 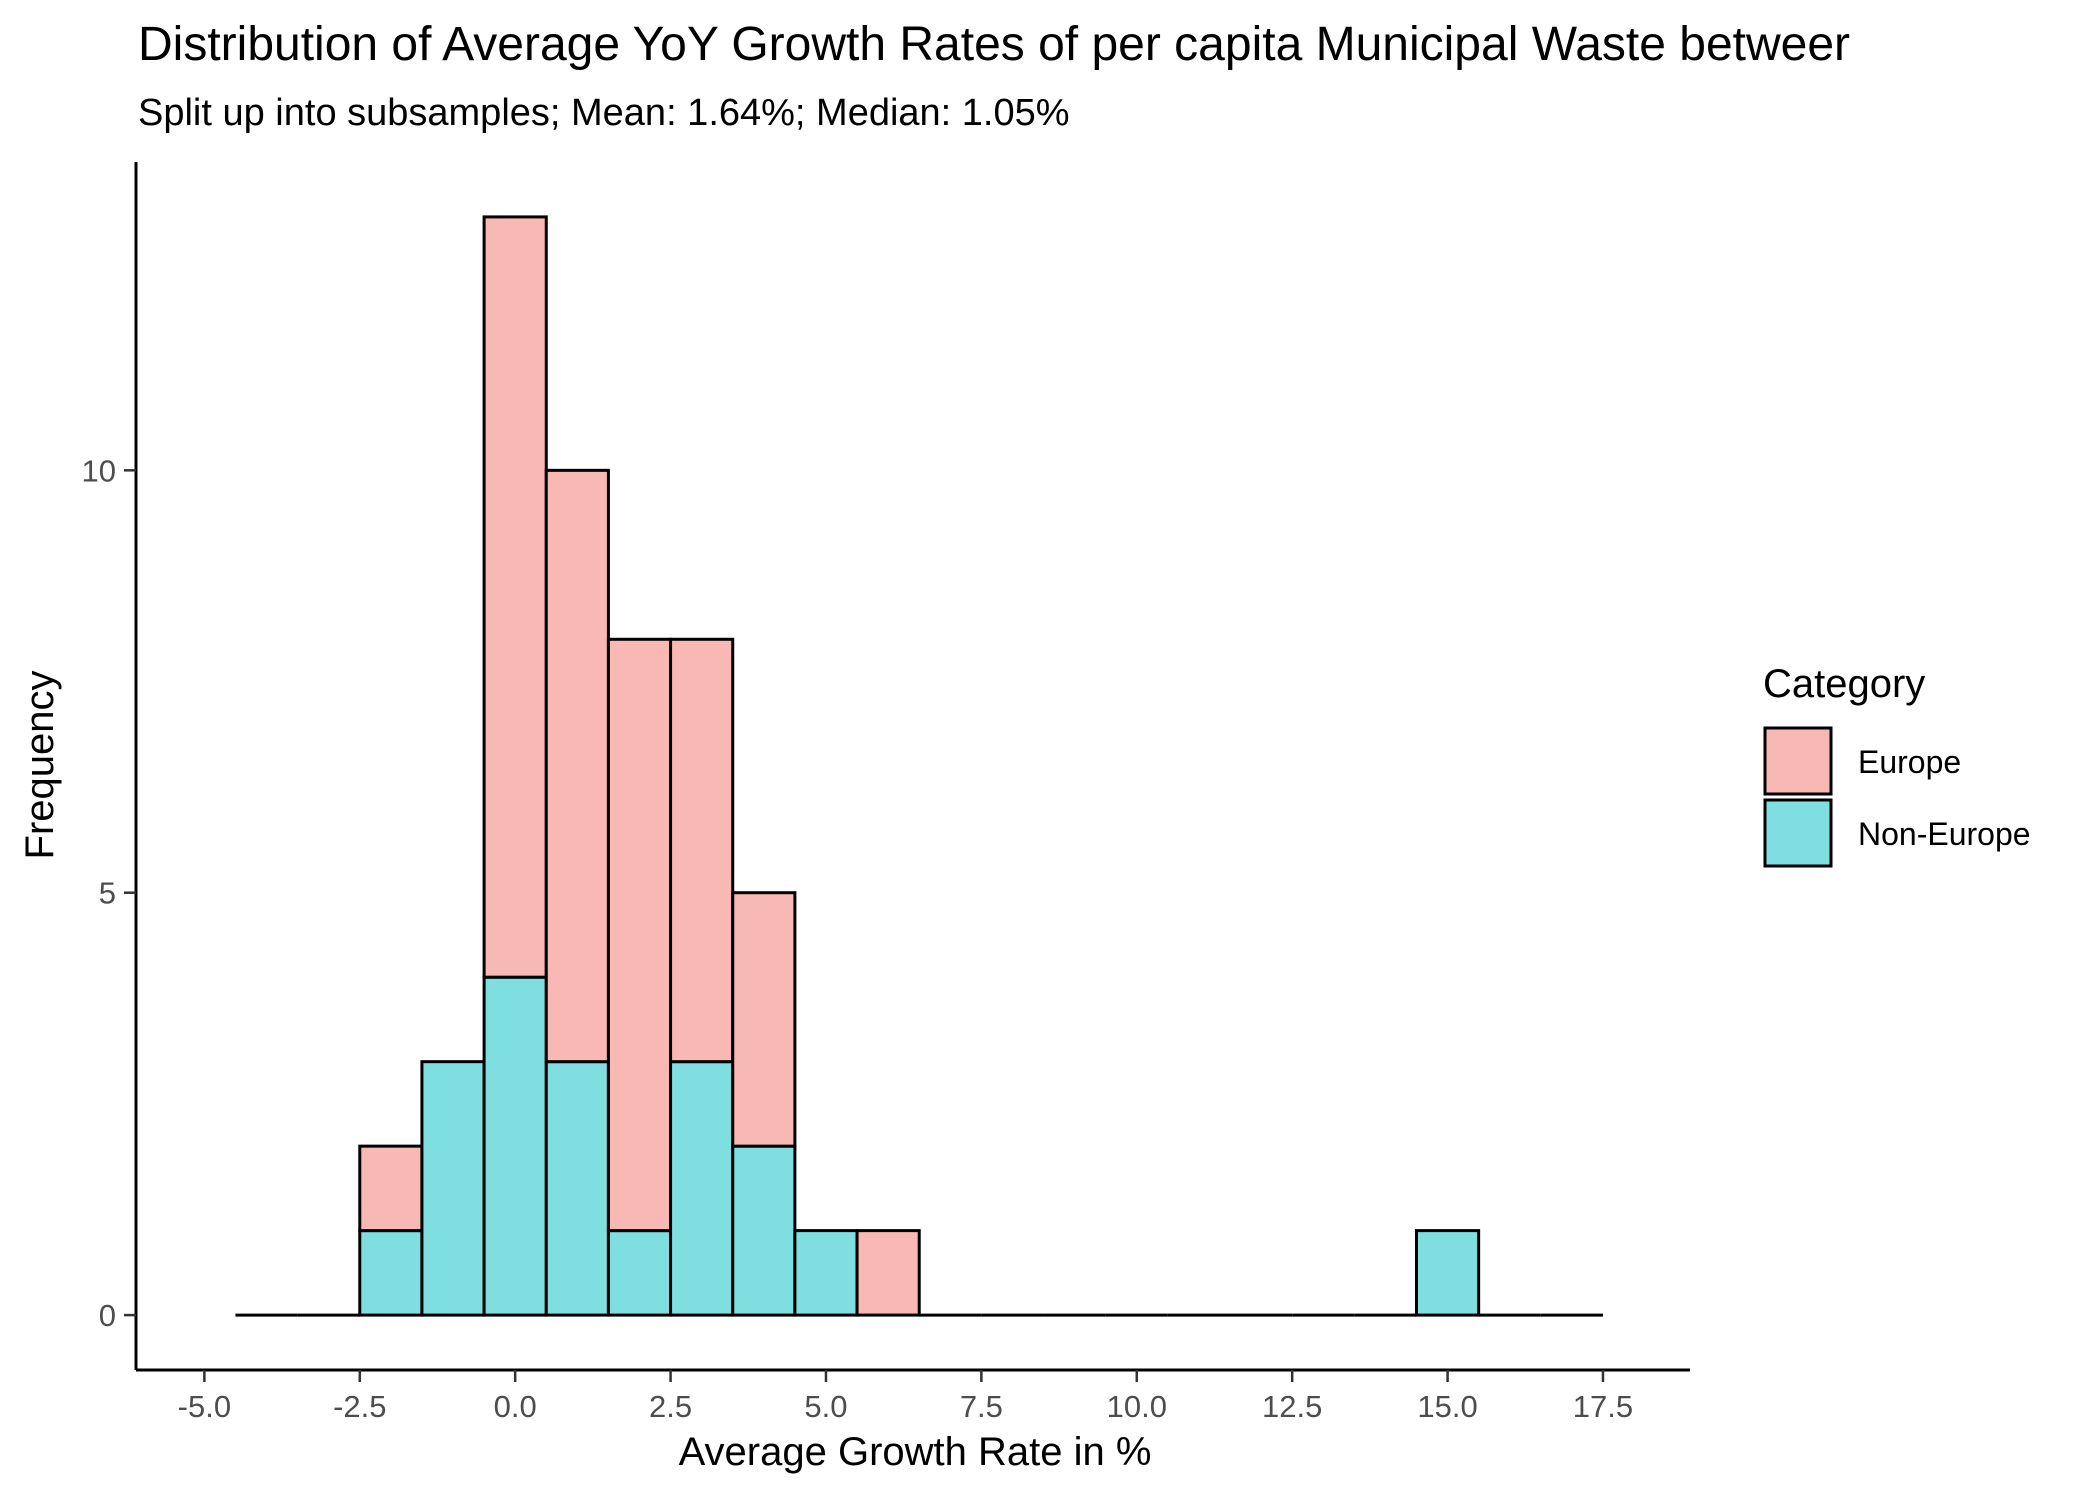 What do you see at coordinates (107, 893) in the screenshot?
I see `y-tick-label: 5` at bounding box center [107, 893].